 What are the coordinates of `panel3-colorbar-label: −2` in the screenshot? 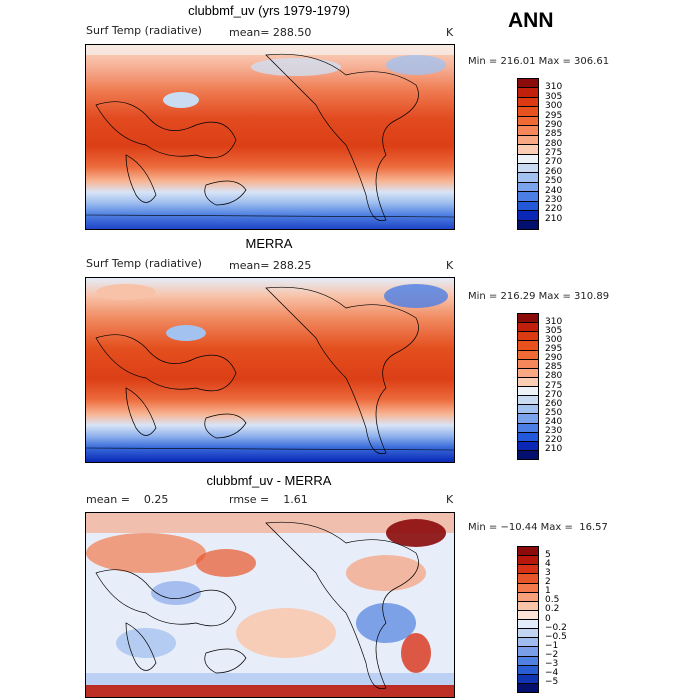 It's located at (552, 654).